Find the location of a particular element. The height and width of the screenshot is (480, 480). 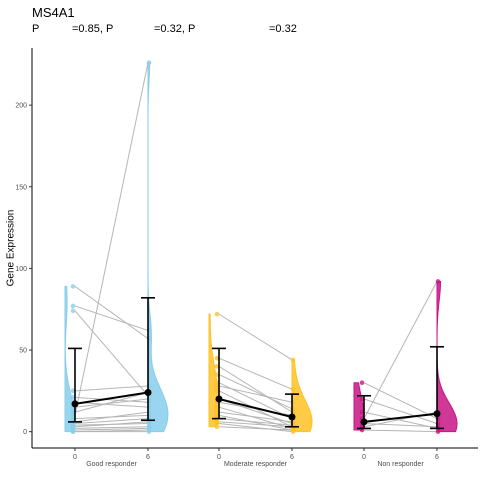

subtitle-part: =0.85, P is located at coordinates (93, 29).